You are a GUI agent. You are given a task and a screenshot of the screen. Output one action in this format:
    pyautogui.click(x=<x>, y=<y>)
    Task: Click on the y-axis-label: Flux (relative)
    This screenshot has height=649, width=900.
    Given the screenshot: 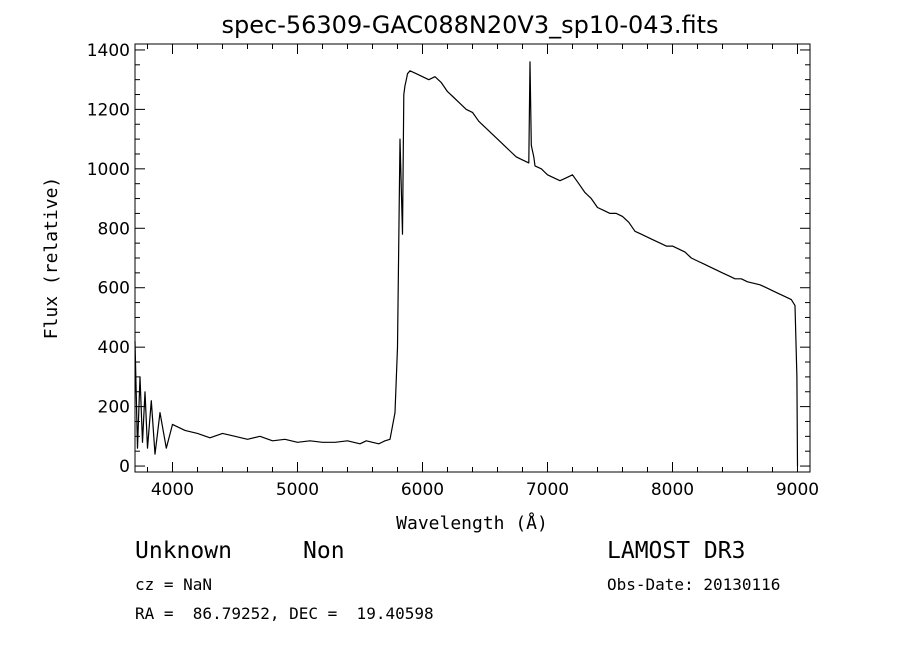 What is the action you would take?
    pyautogui.click(x=51, y=258)
    